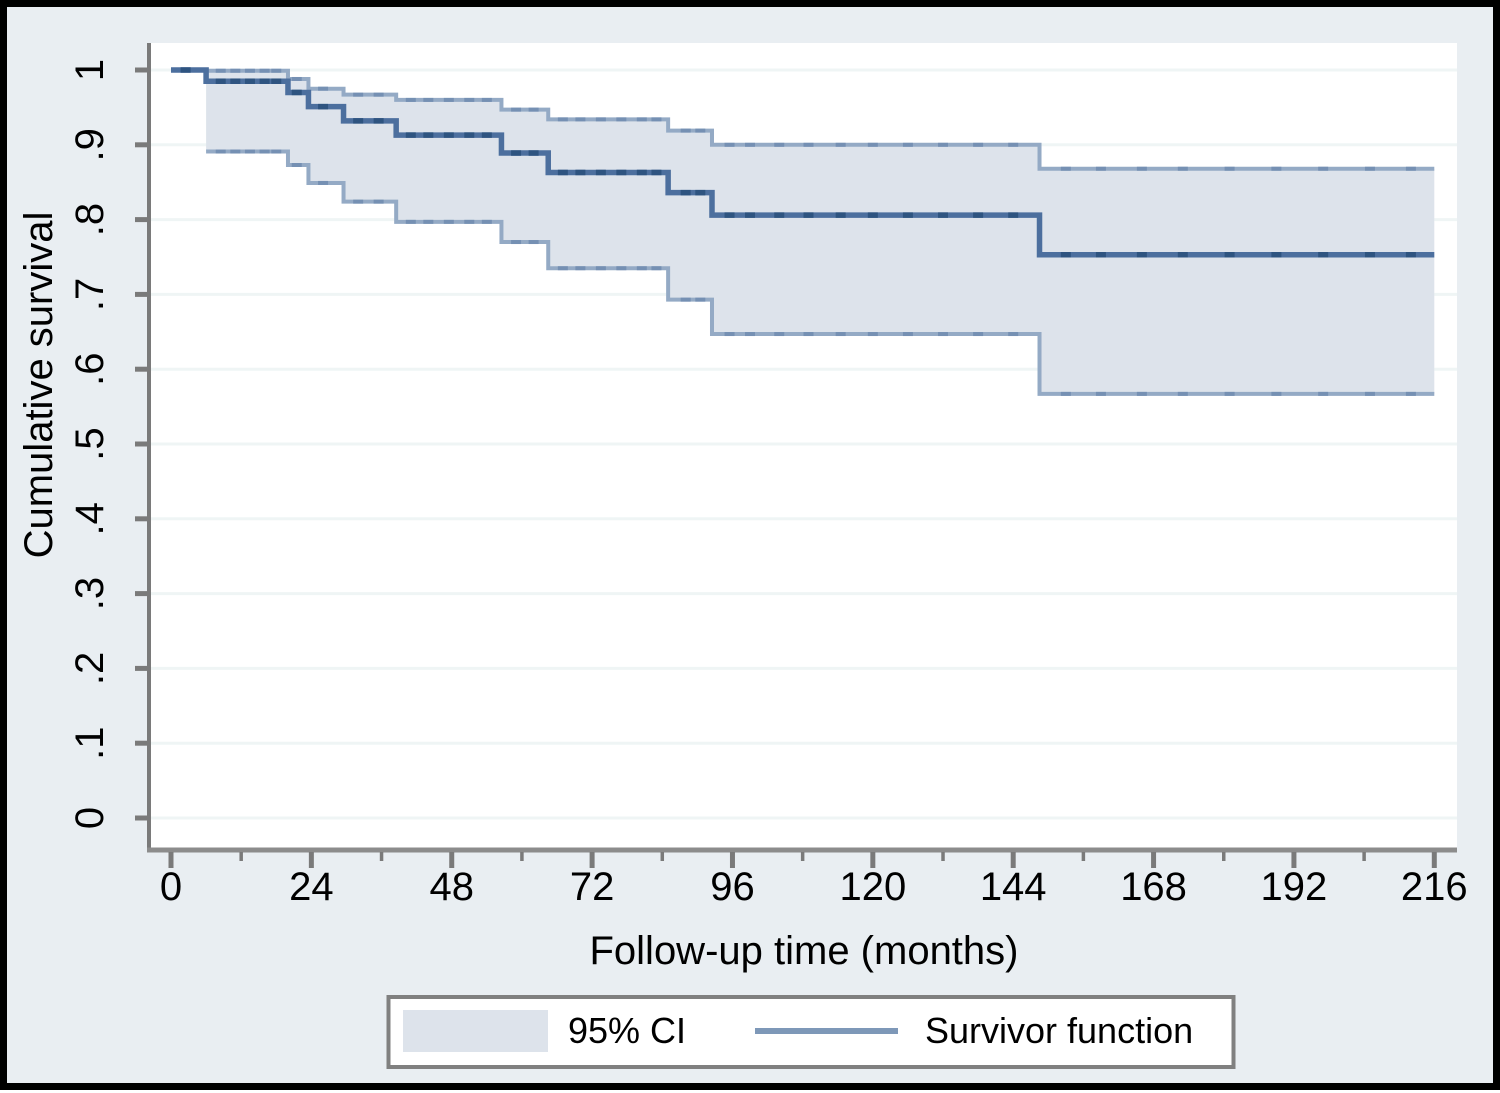 The image size is (1500, 1093). I want to click on y-tick-label: .5, so click(90, 443).